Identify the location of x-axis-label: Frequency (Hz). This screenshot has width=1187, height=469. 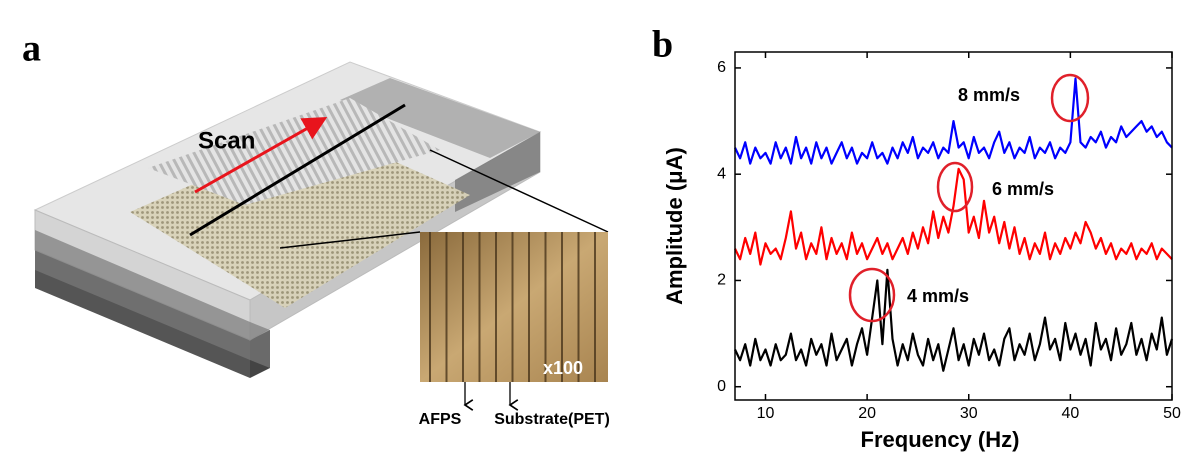
(940, 439).